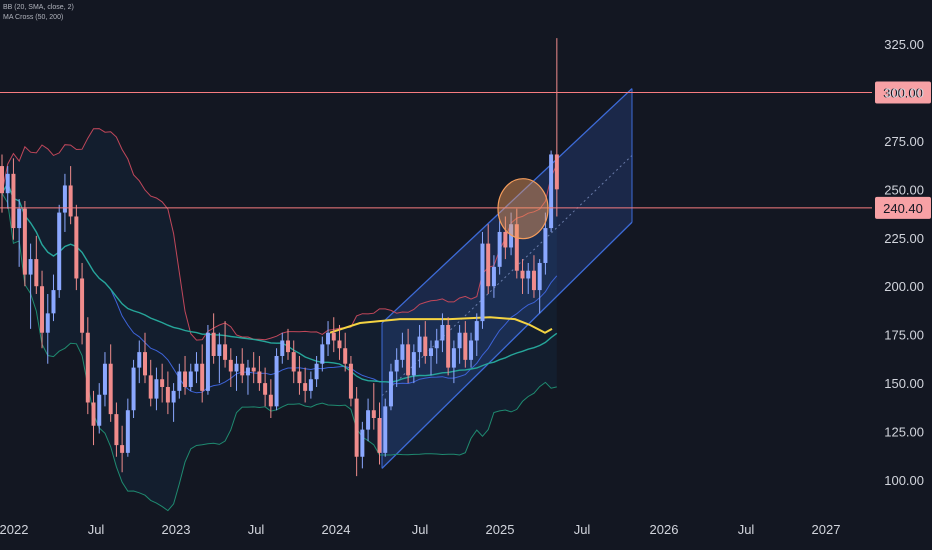 Image resolution: width=932 pixels, height=550 pixels. I want to click on x-tick-label: 2023, so click(176, 529).